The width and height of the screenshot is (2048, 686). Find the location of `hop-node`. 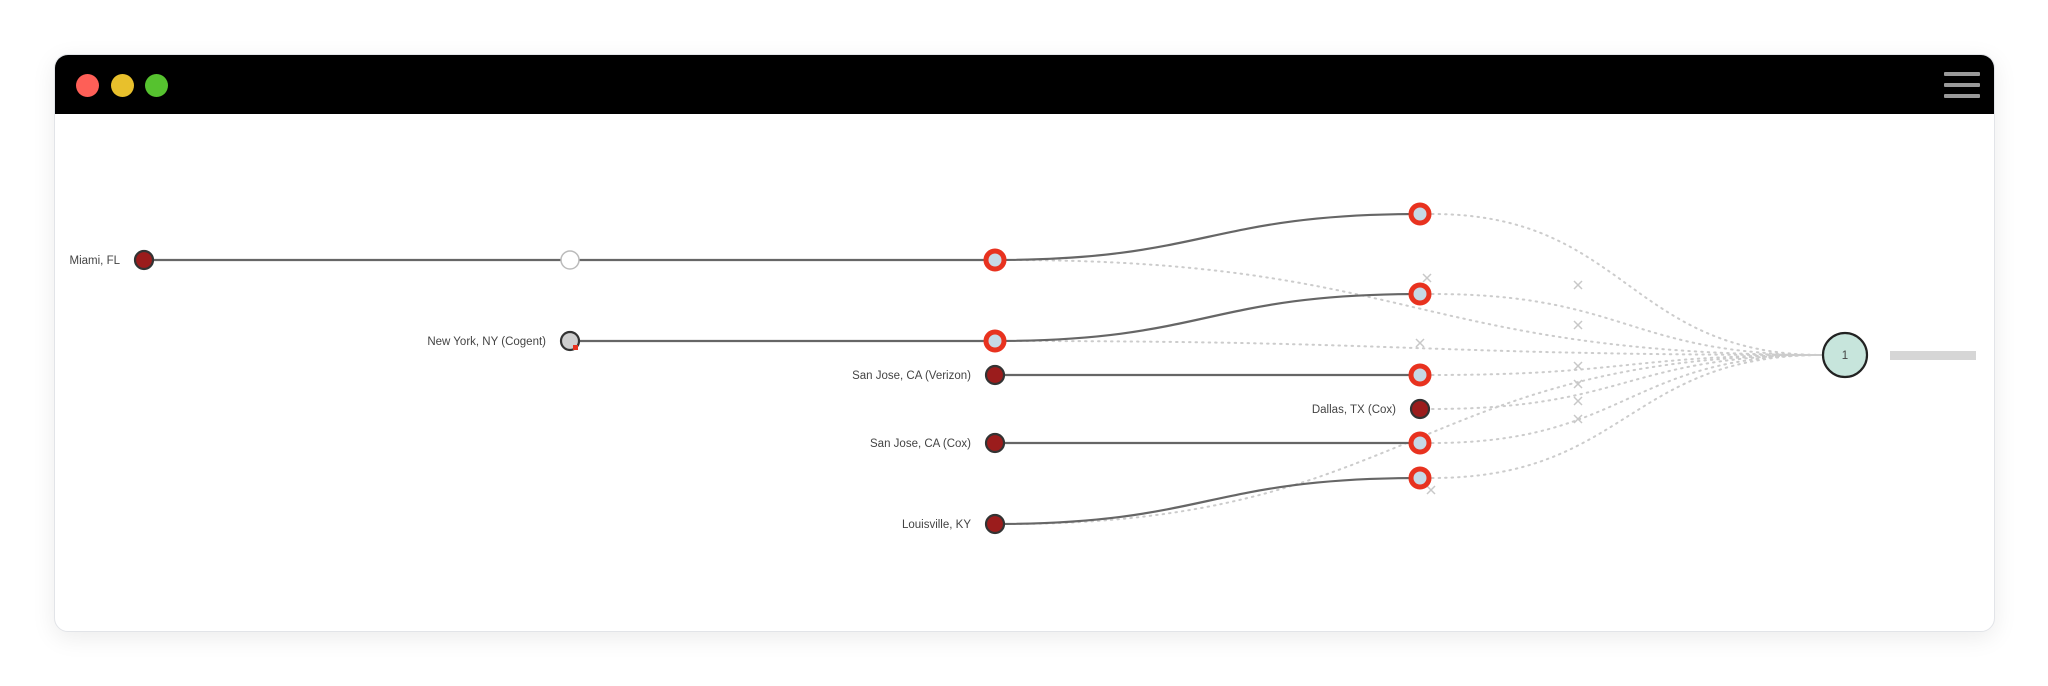

hop-node is located at coordinates (570, 260).